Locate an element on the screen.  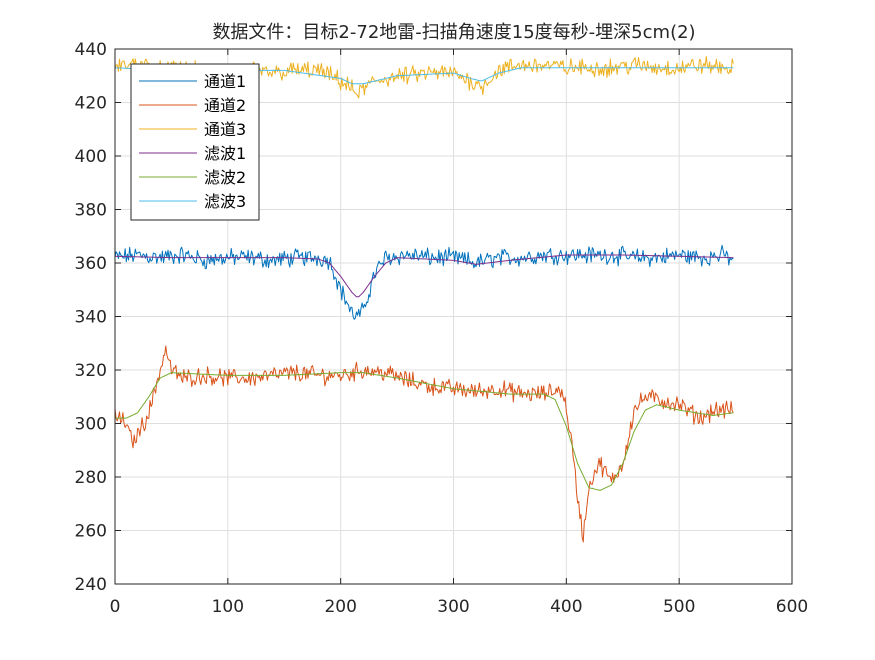
y-tick-label: 260 is located at coordinates (91, 532).